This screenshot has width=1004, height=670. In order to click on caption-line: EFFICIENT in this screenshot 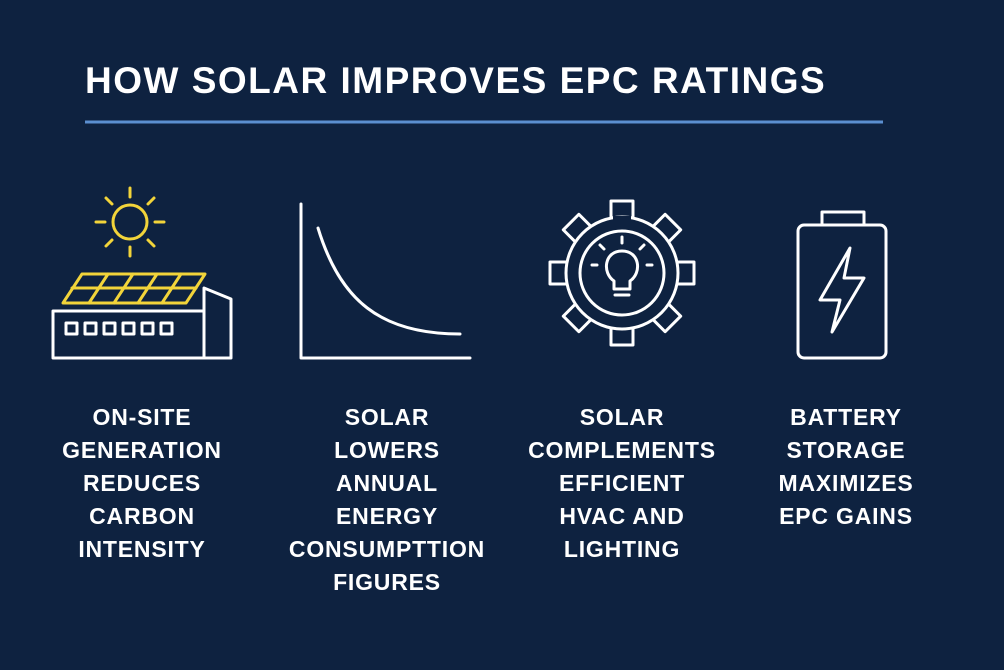, I will do `click(622, 483)`.